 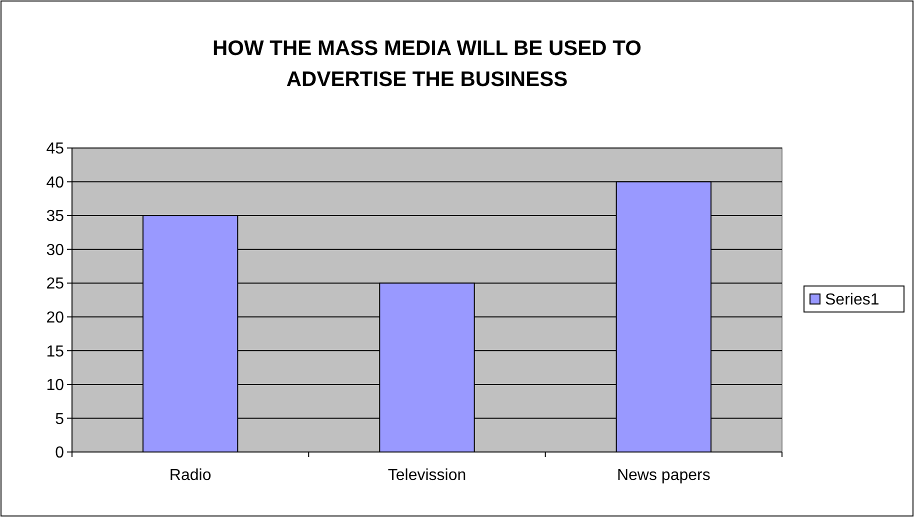 What do you see at coordinates (55, 385) in the screenshot?
I see `y-tick-label: 10` at bounding box center [55, 385].